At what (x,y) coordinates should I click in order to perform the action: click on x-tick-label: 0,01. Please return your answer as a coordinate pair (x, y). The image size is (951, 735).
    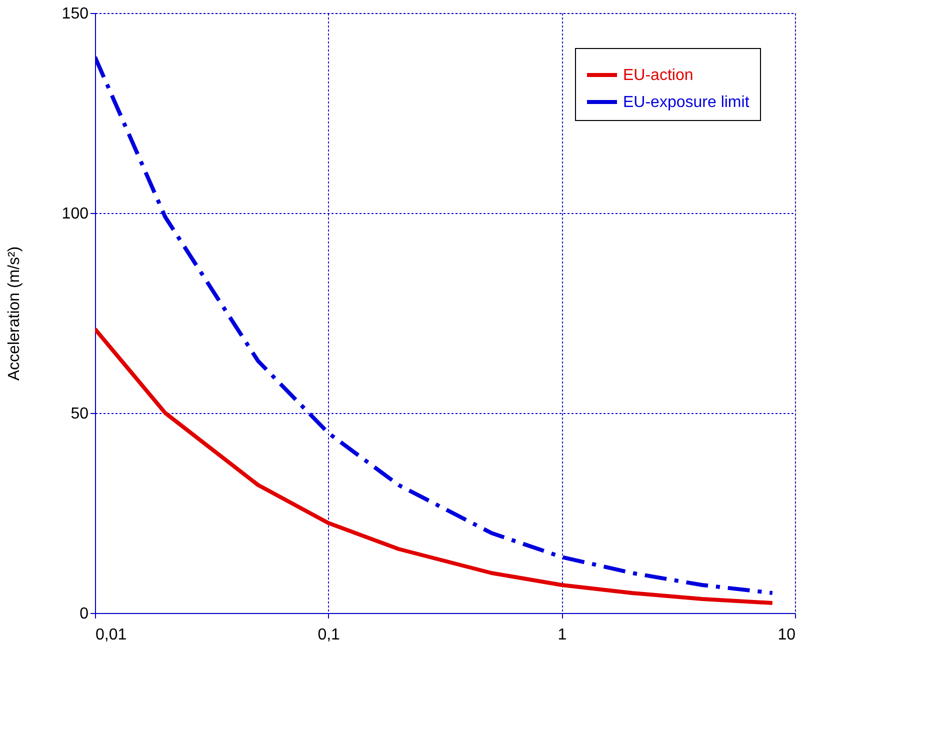
    Looking at the image, I should click on (111, 635).